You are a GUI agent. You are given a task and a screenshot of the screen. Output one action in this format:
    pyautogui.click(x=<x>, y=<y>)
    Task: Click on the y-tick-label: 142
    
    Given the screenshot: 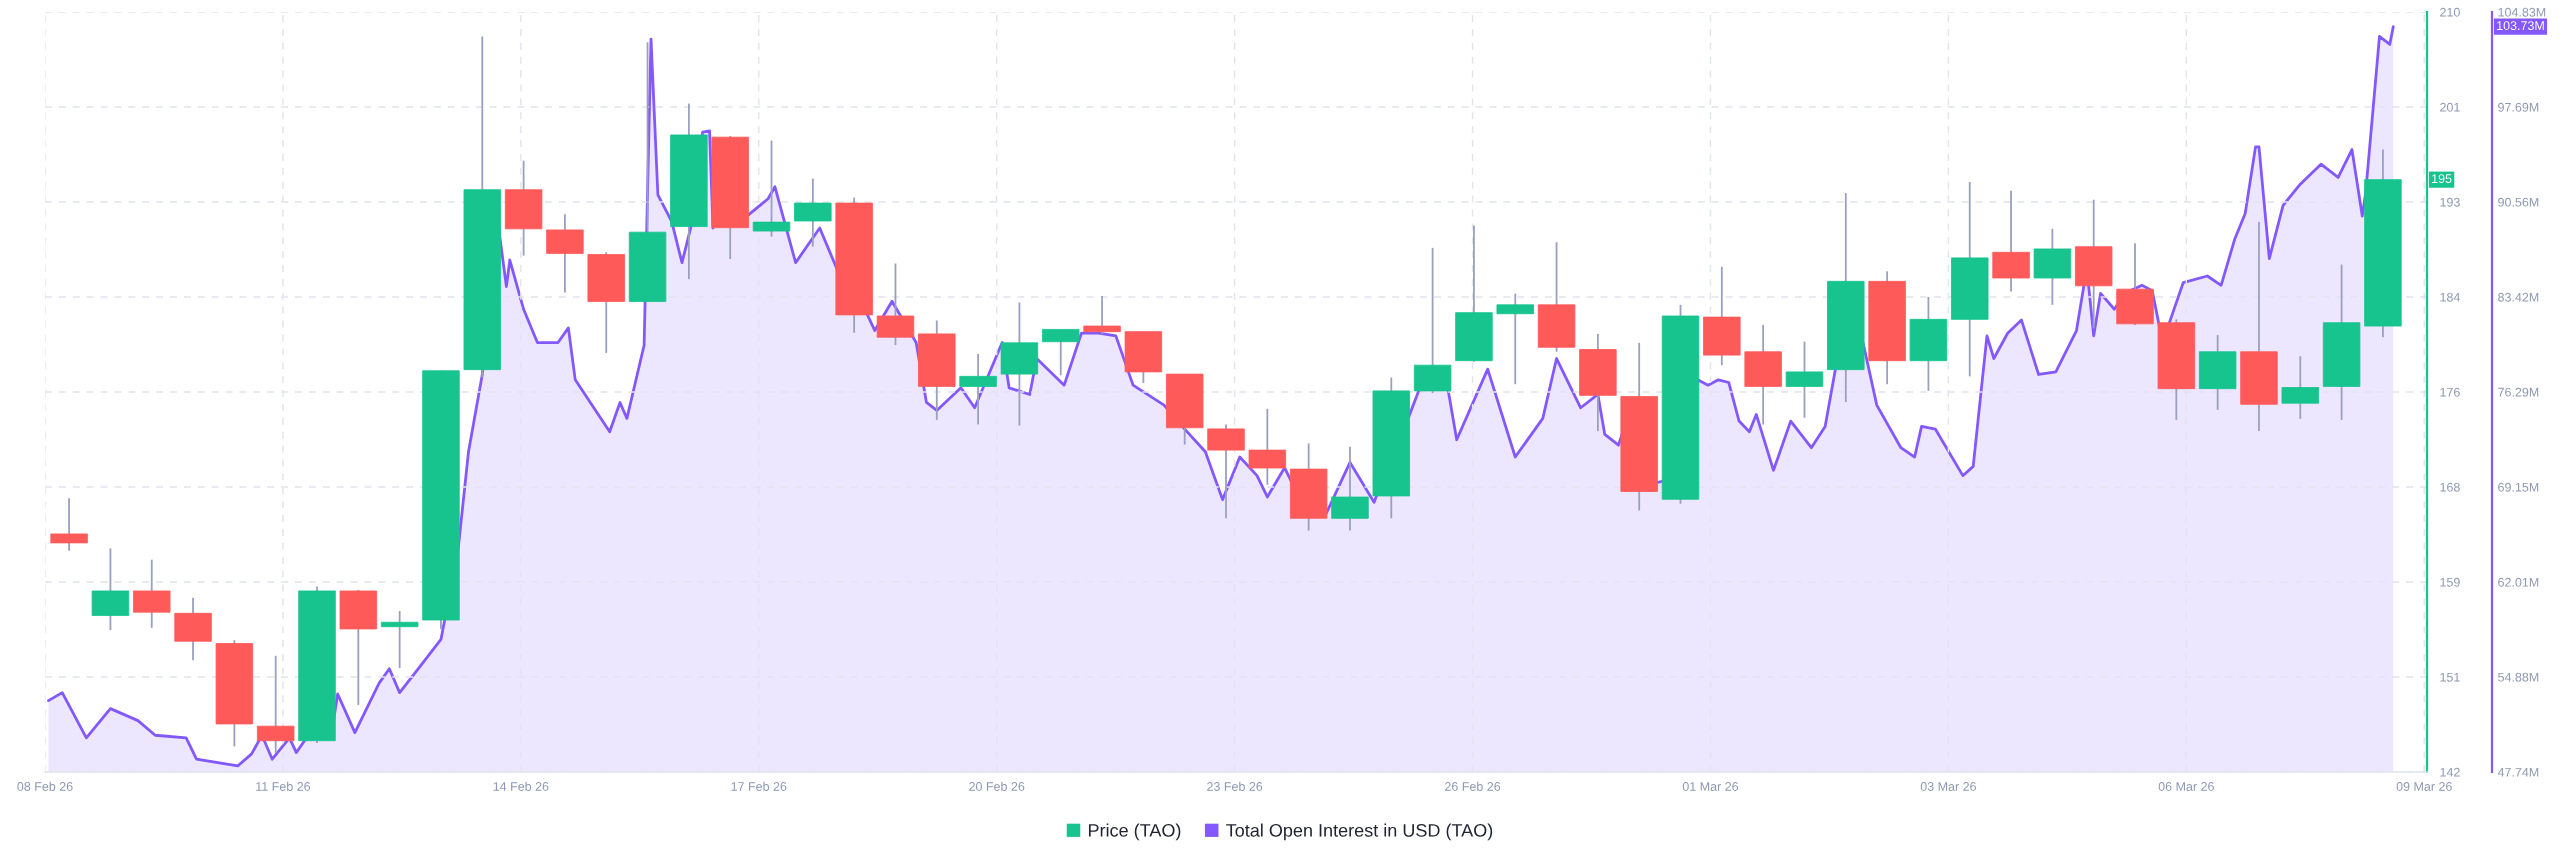 What is the action you would take?
    pyautogui.click(x=2450, y=772)
    